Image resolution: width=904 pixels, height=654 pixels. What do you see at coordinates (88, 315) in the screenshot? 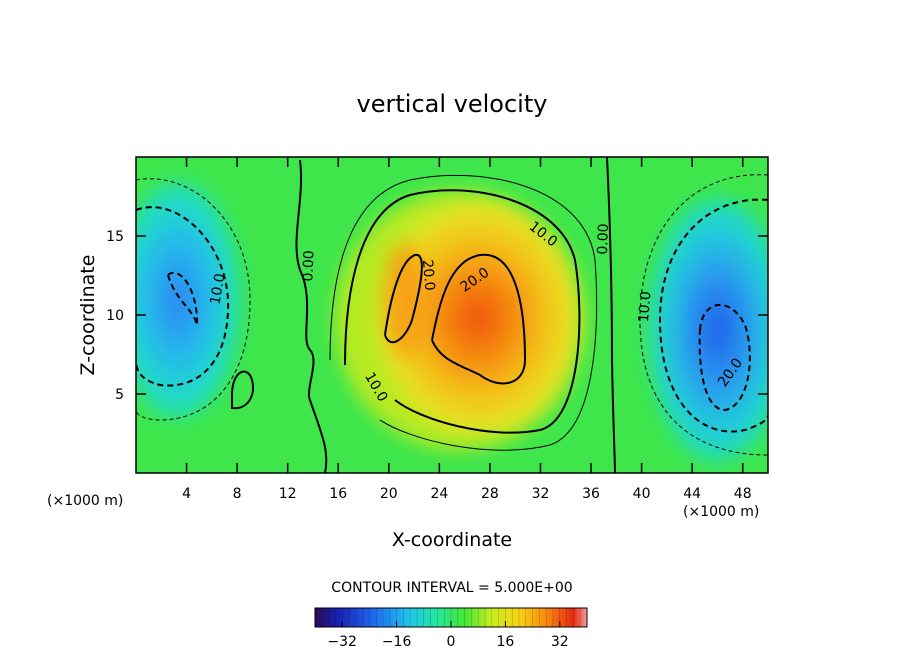
I see `y-axis-label: Z-coordinate` at bounding box center [88, 315].